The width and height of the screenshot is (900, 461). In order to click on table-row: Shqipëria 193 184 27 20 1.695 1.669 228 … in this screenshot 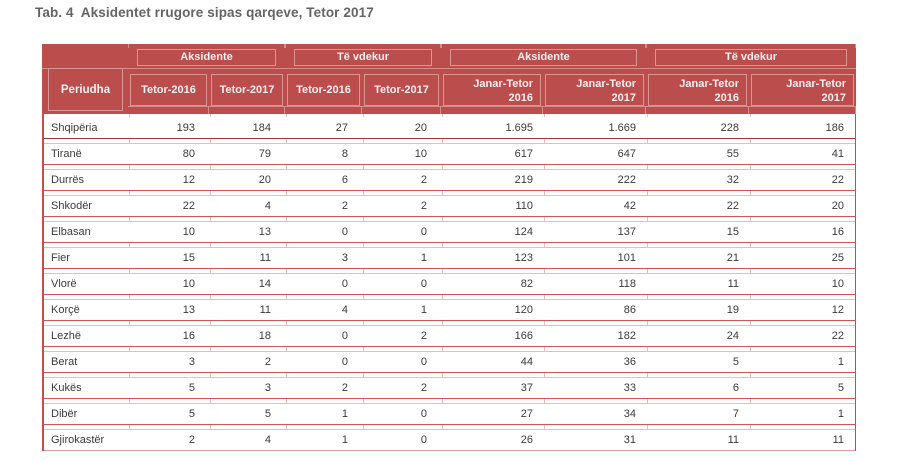, I will do `click(449, 128)`.